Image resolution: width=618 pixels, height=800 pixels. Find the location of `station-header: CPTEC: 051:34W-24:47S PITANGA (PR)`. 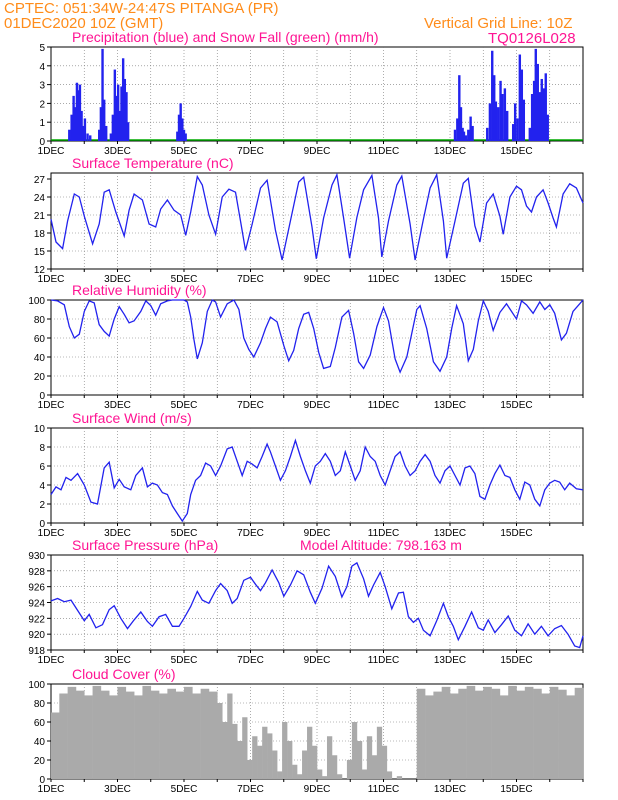

station-header: CPTEC: 051:34W-24:47S PITANGA (PR) is located at coordinates (141, 8).